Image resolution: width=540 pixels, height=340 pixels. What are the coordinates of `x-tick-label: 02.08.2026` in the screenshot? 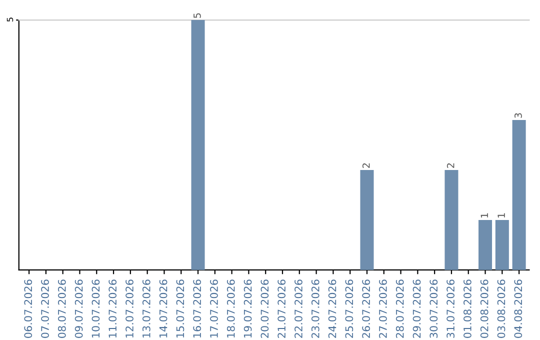 It's located at (484, 309).